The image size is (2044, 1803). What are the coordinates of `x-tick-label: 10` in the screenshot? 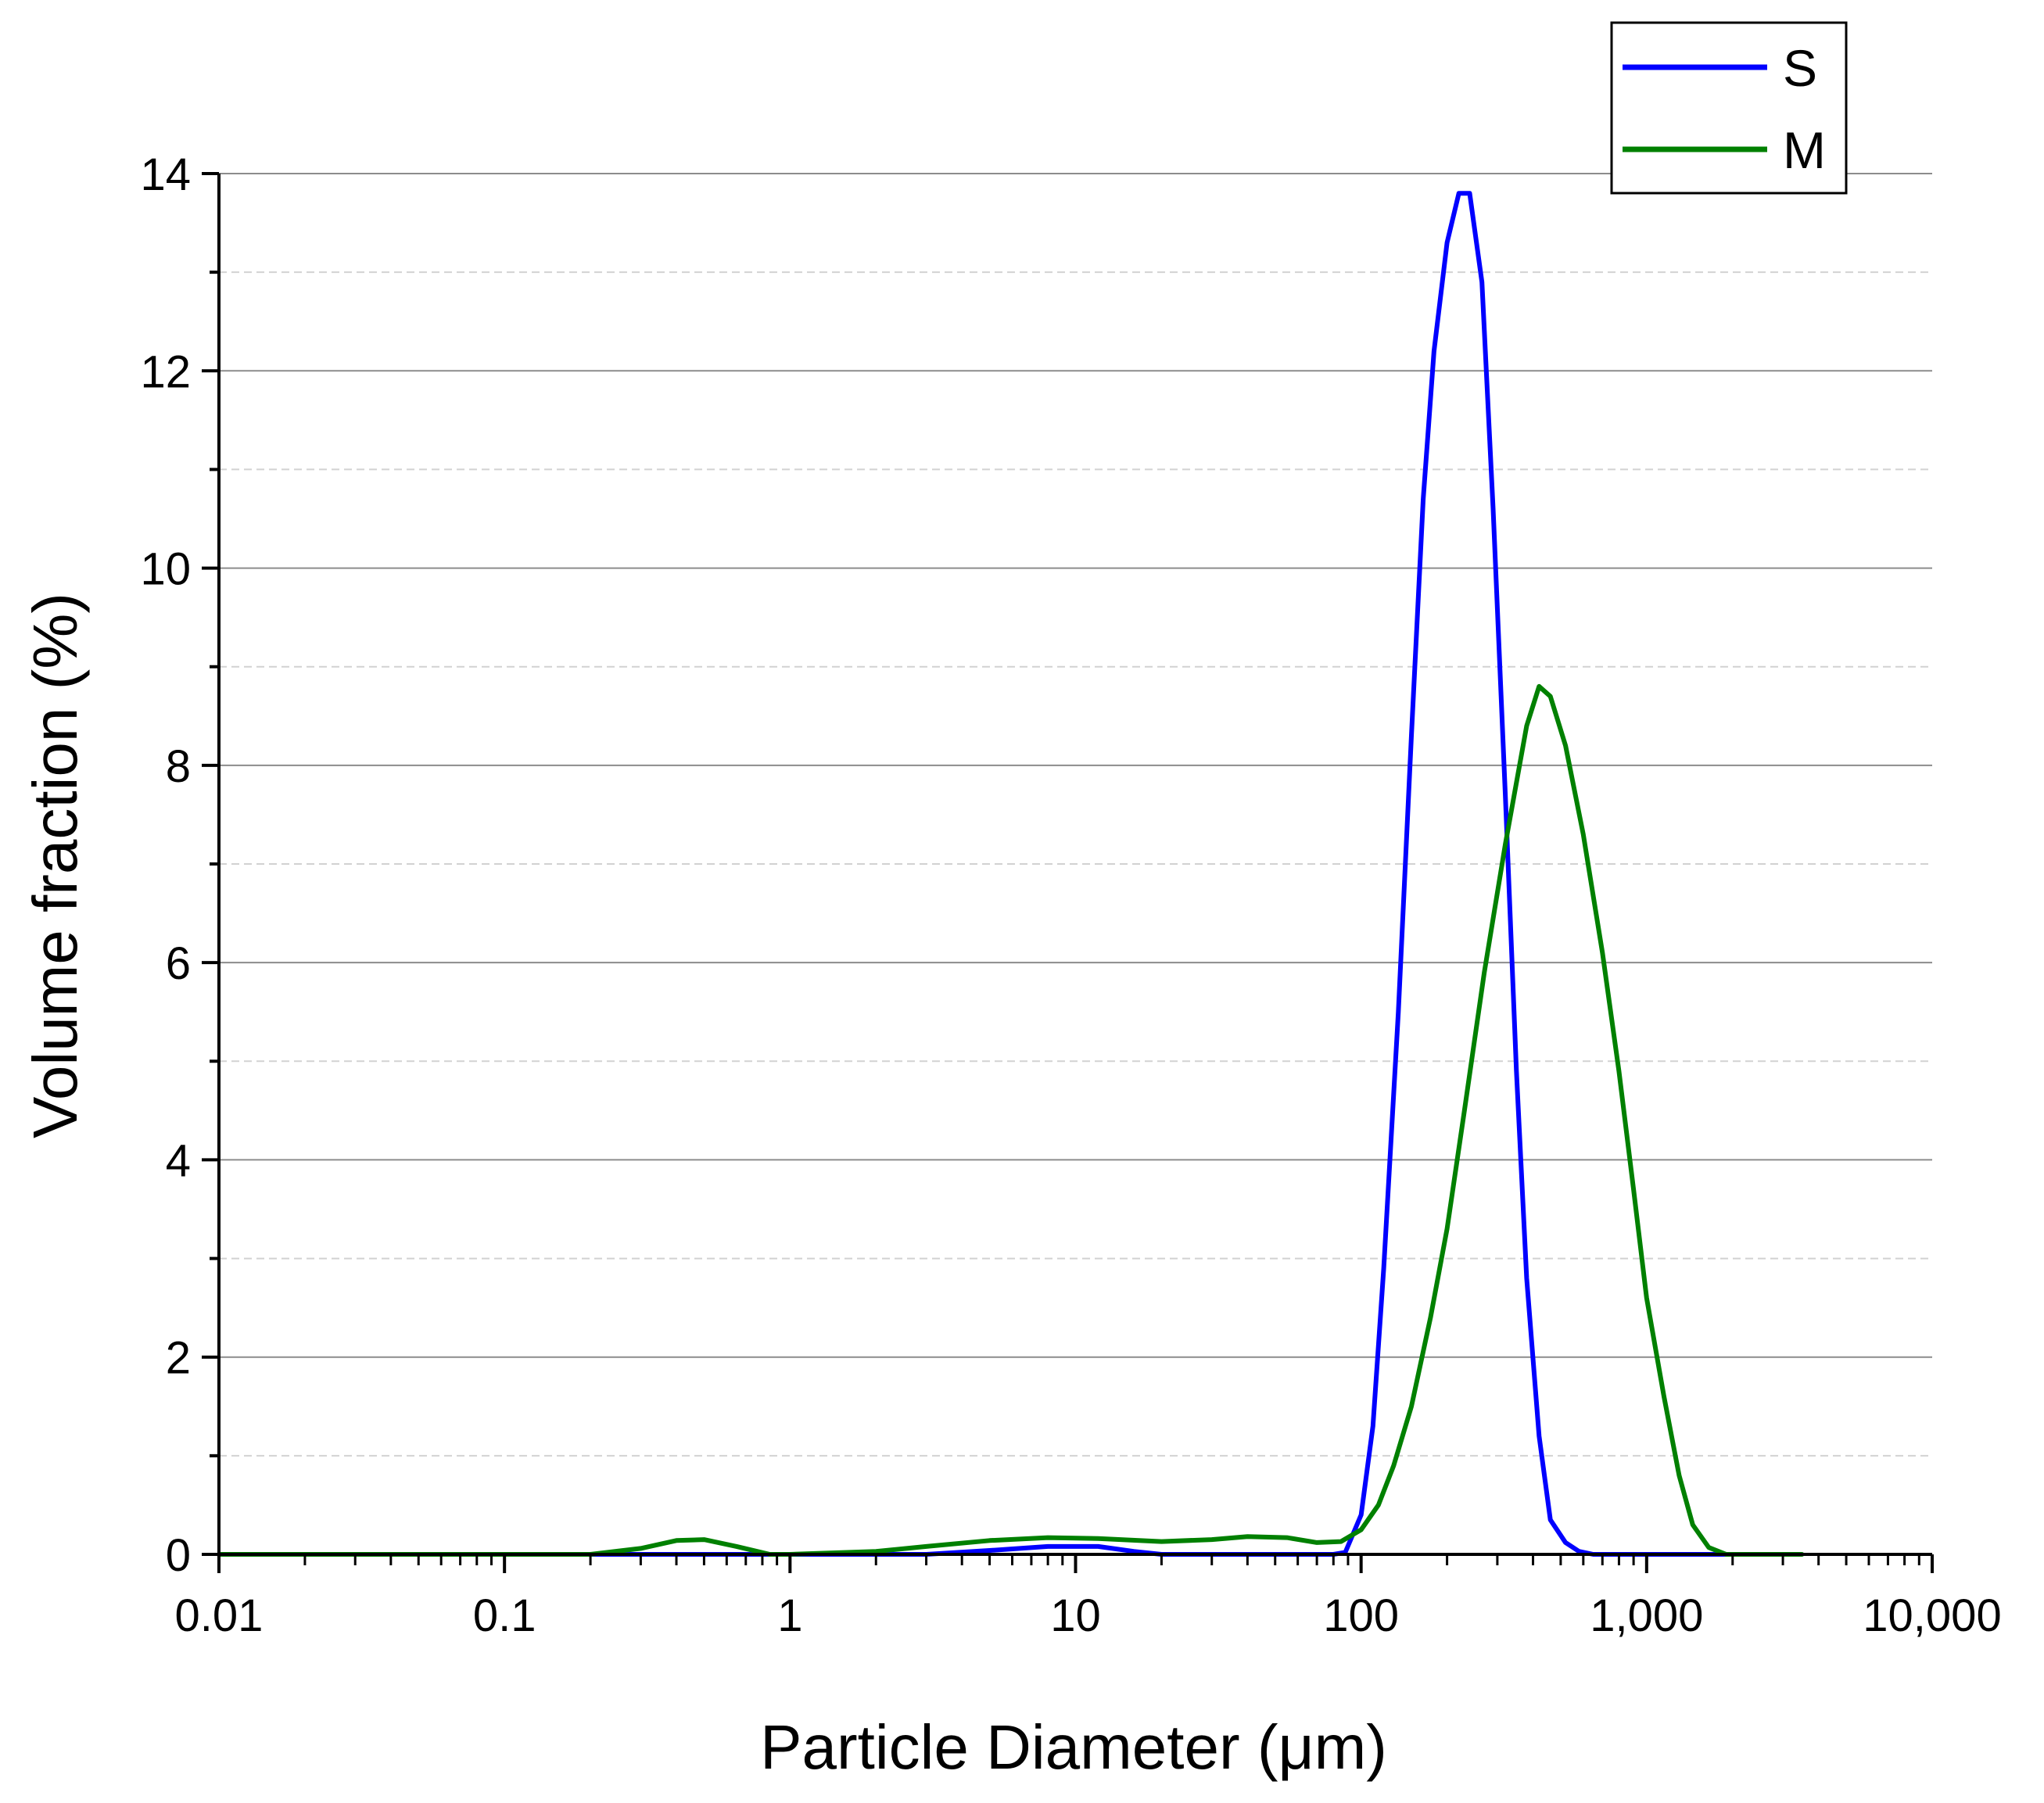 It's located at (1075, 1615).